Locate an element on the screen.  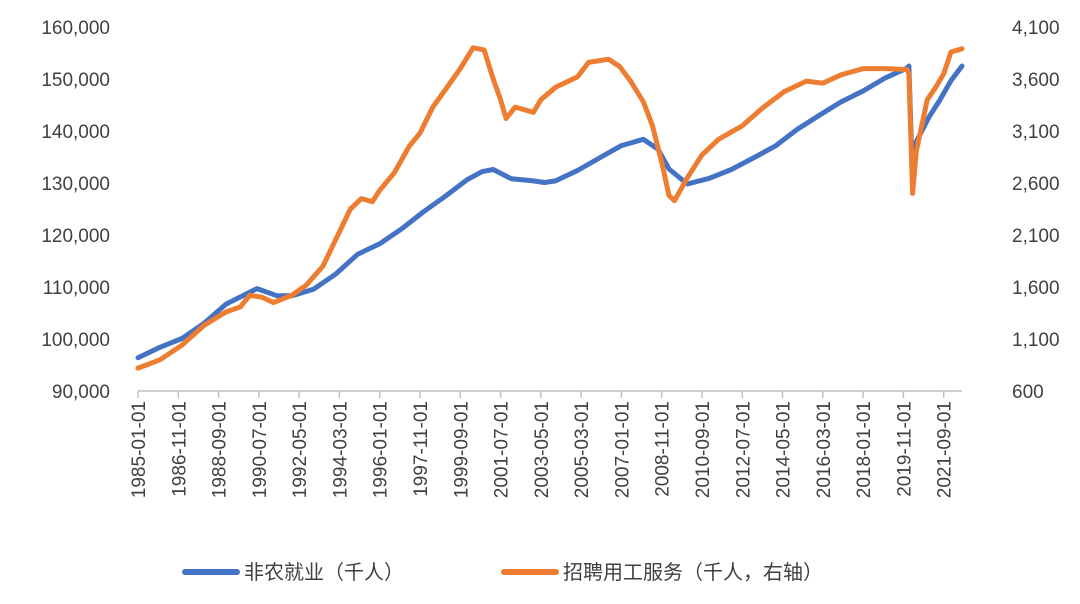
left-axis-tick-label: 100,000 is located at coordinates (75, 340).